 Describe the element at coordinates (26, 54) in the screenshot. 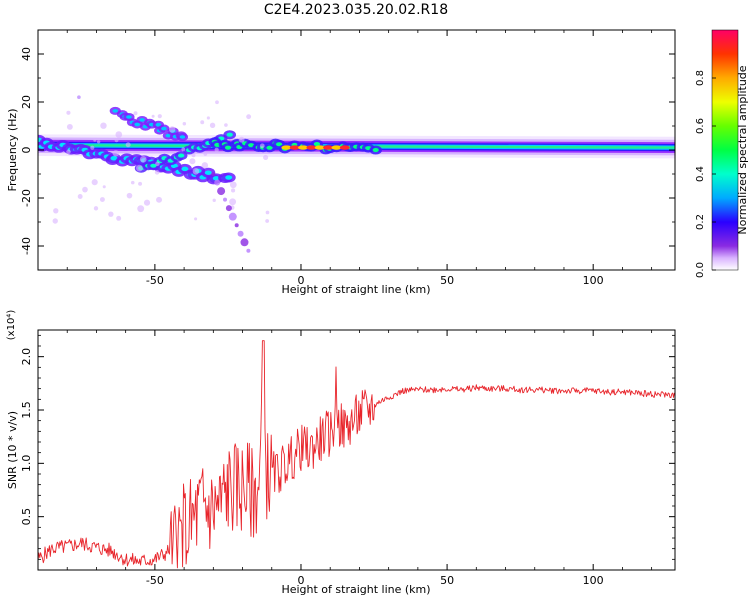

I see `spectrogram-y-tick-label: 40` at that location.